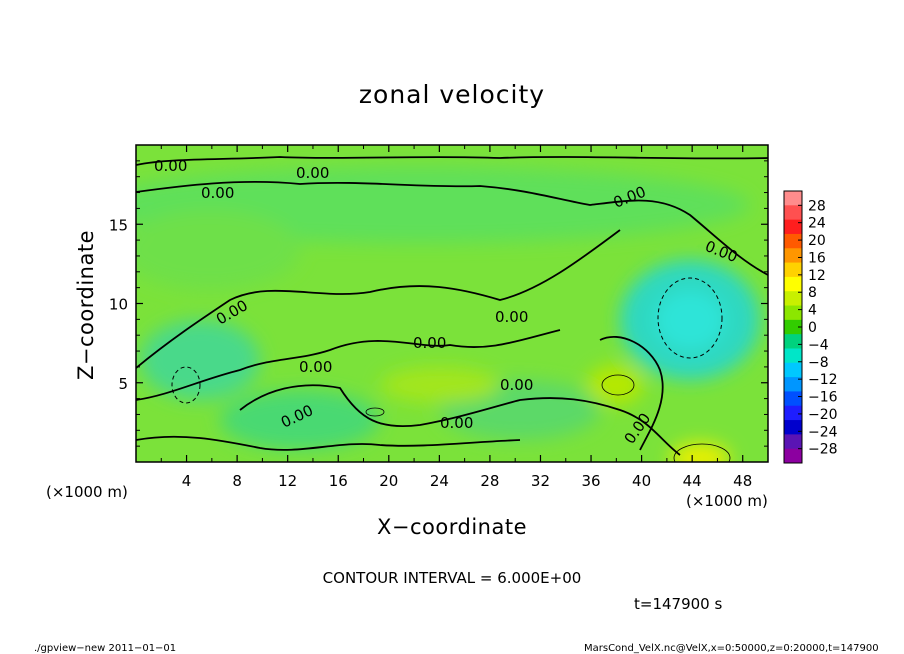 The width and height of the screenshot is (904, 654). I want to click on x-tick-label: 48, so click(742, 481).